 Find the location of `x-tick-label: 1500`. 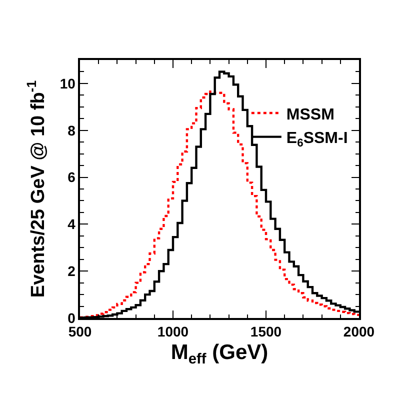

x-tick-label: 1500 is located at coordinates (266, 332).